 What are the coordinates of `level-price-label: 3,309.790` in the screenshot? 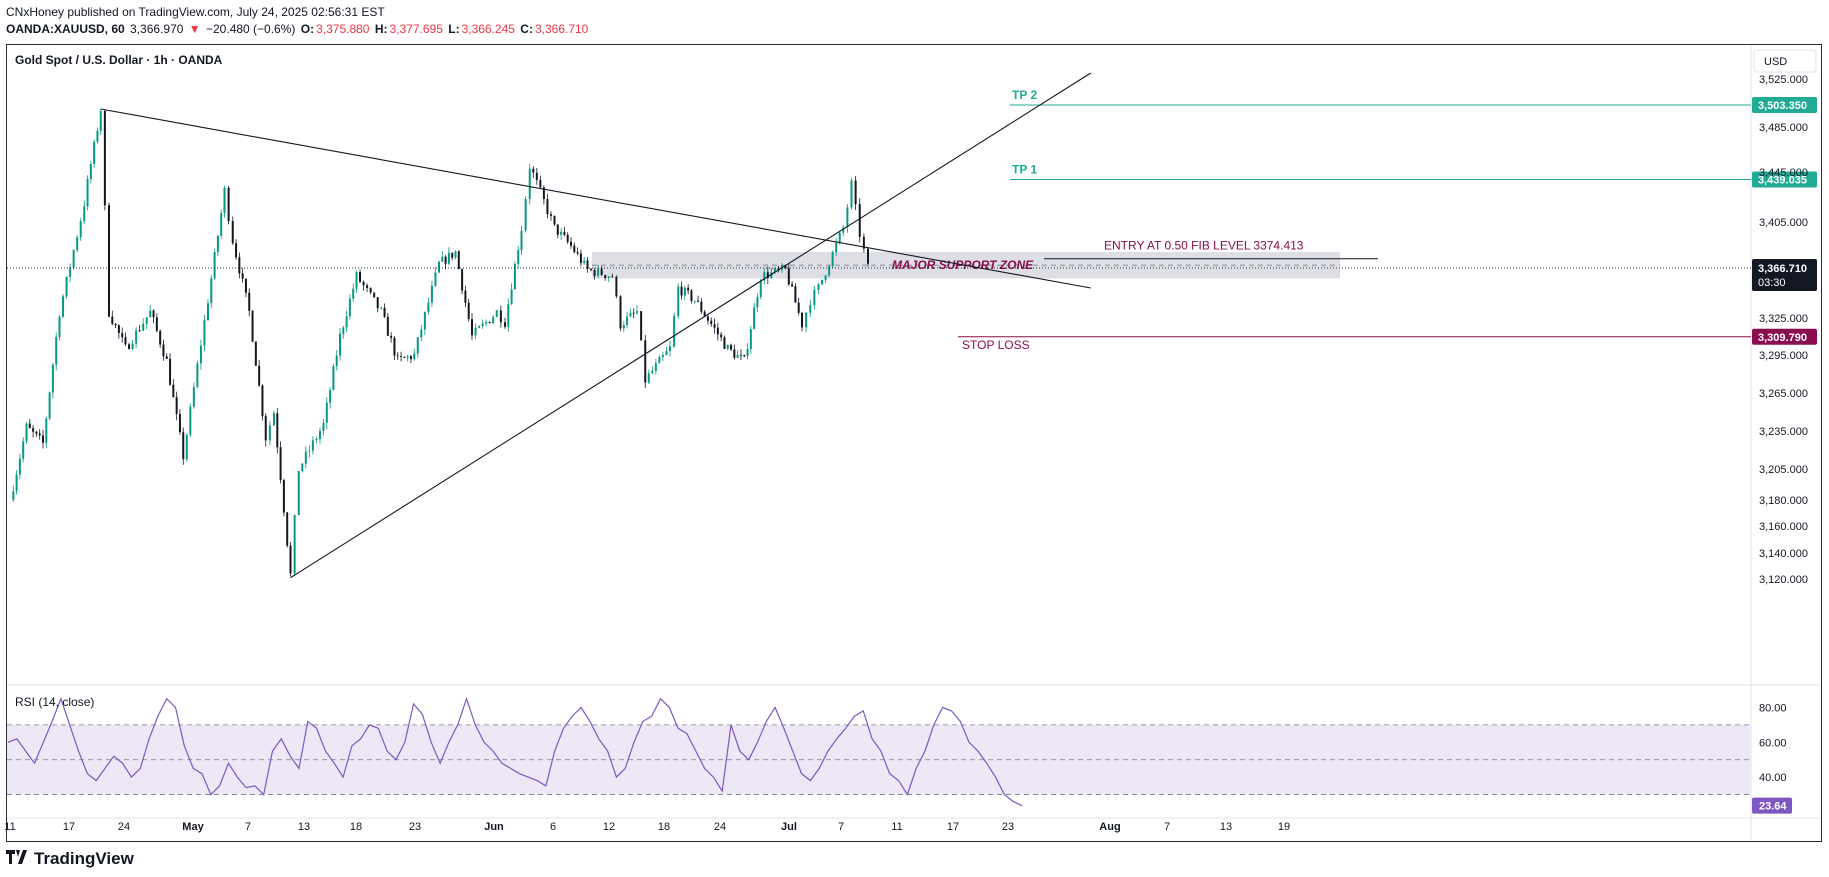 It's located at (1782, 338).